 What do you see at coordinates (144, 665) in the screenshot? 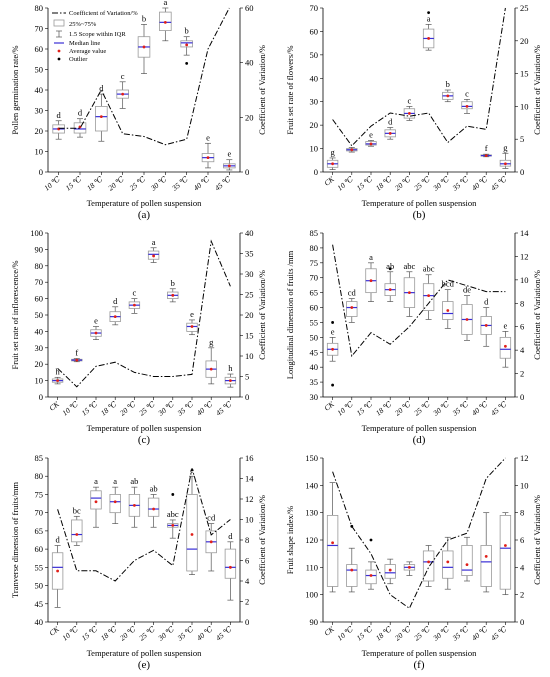
I see `panel-label: (e)` at bounding box center [144, 665].